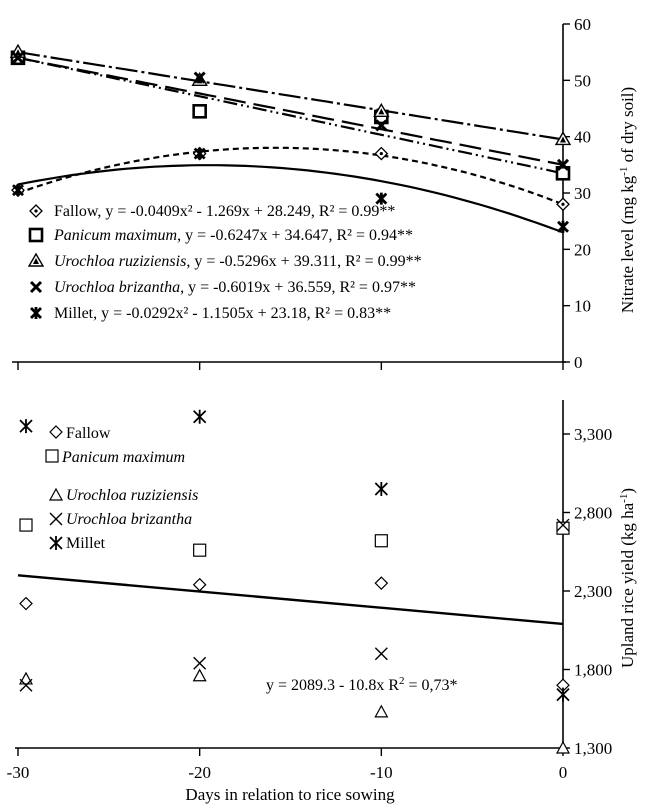 This screenshot has width=649, height=809. What do you see at coordinates (582, 193) in the screenshot?
I see `top-y-tick-label: 30` at bounding box center [582, 193].